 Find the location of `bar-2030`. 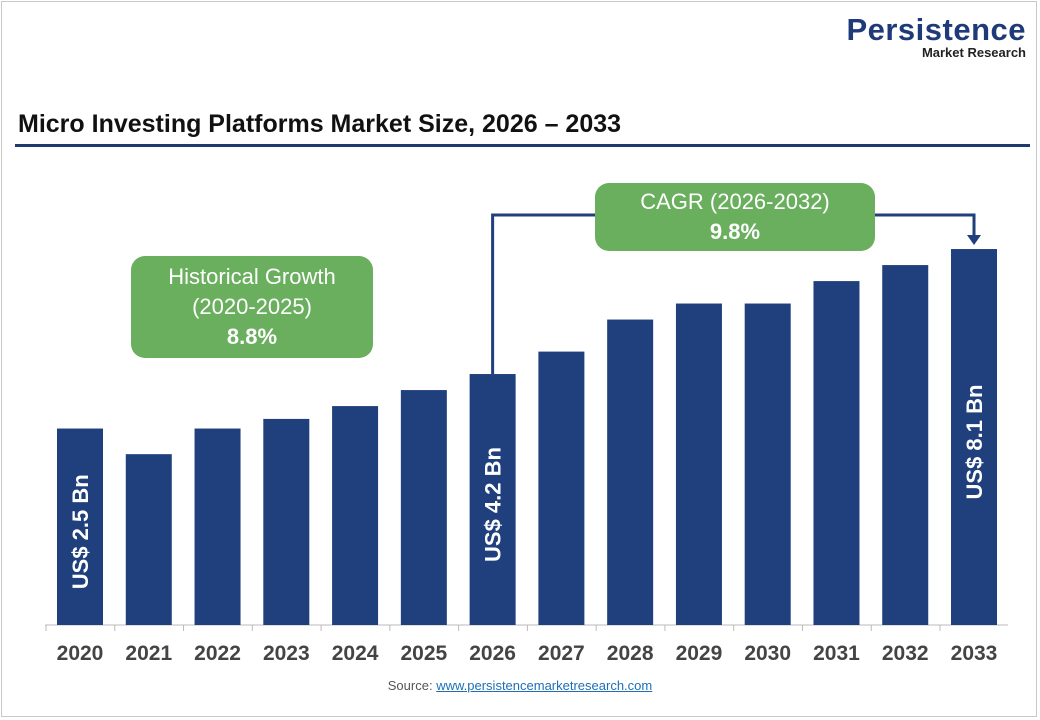

bar-2030 is located at coordinates (767, 464).